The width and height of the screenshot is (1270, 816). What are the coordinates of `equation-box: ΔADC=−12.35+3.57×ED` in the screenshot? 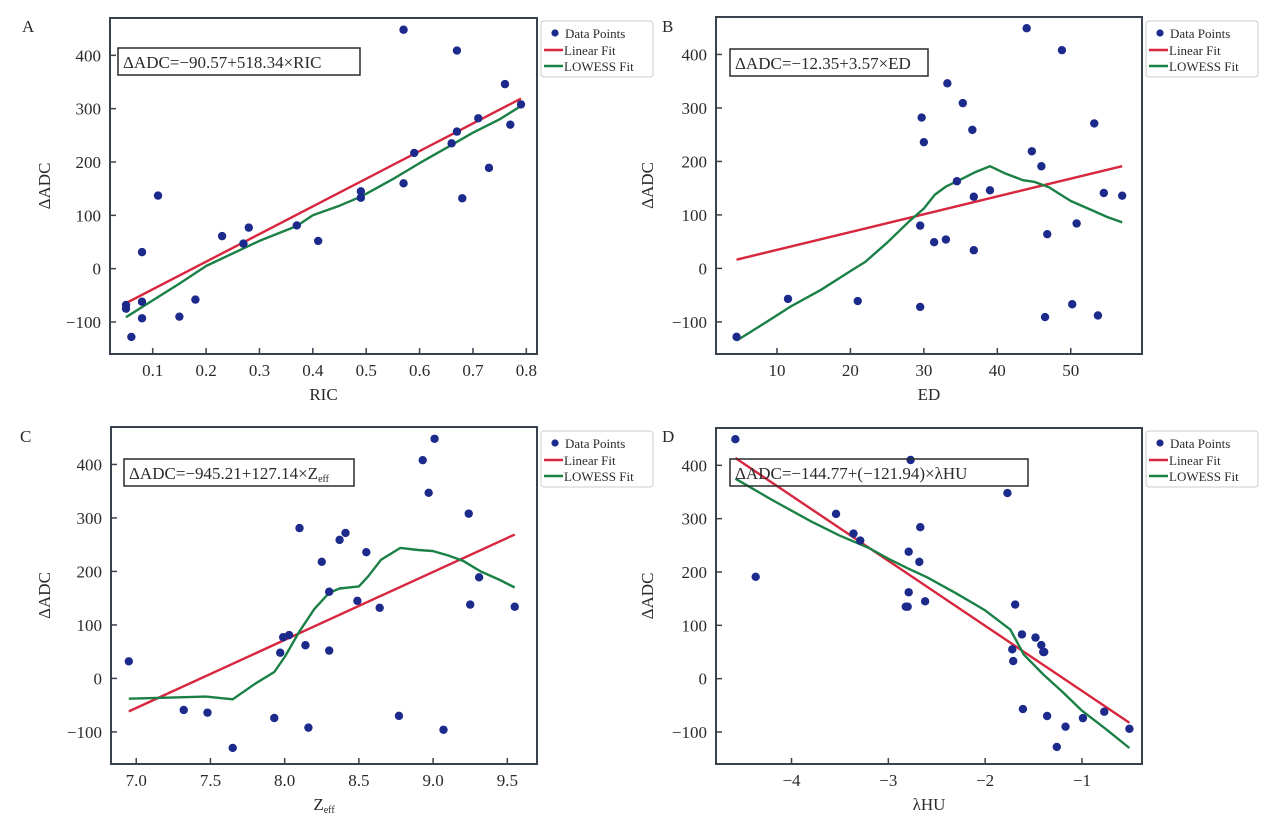 It's located at (829, 62).